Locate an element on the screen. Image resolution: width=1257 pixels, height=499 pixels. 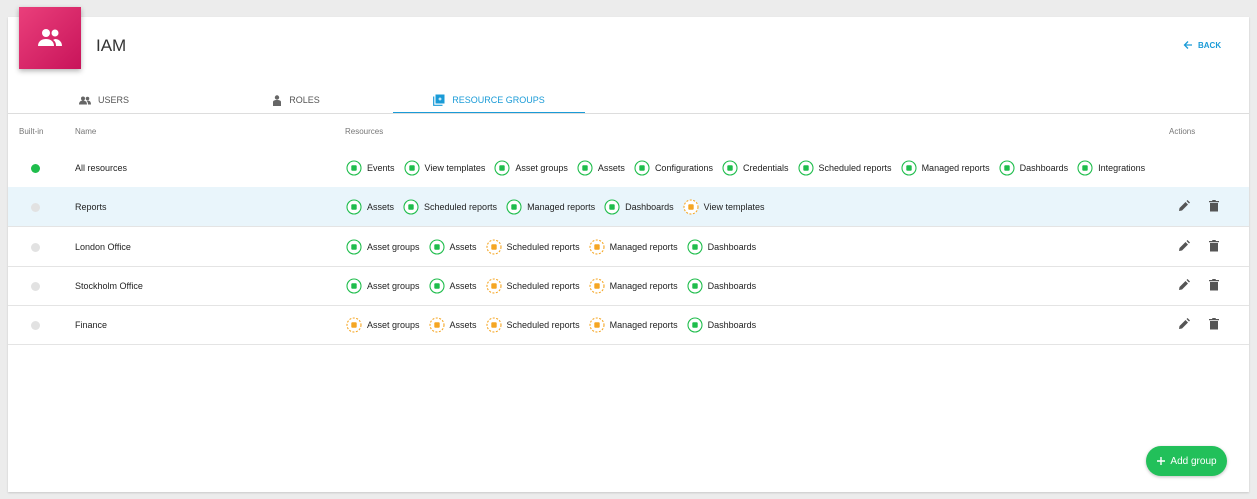
group-name: London Office is located at coordinates (103, 246).